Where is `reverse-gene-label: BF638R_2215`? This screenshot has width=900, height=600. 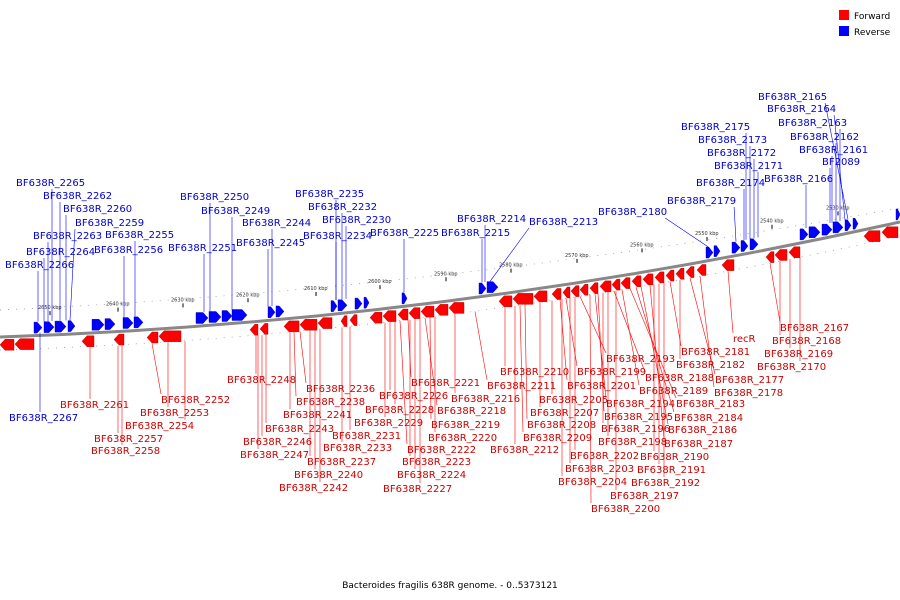
reverse-gene-label: BF638R_2215 is located at coordinates (475, 233).